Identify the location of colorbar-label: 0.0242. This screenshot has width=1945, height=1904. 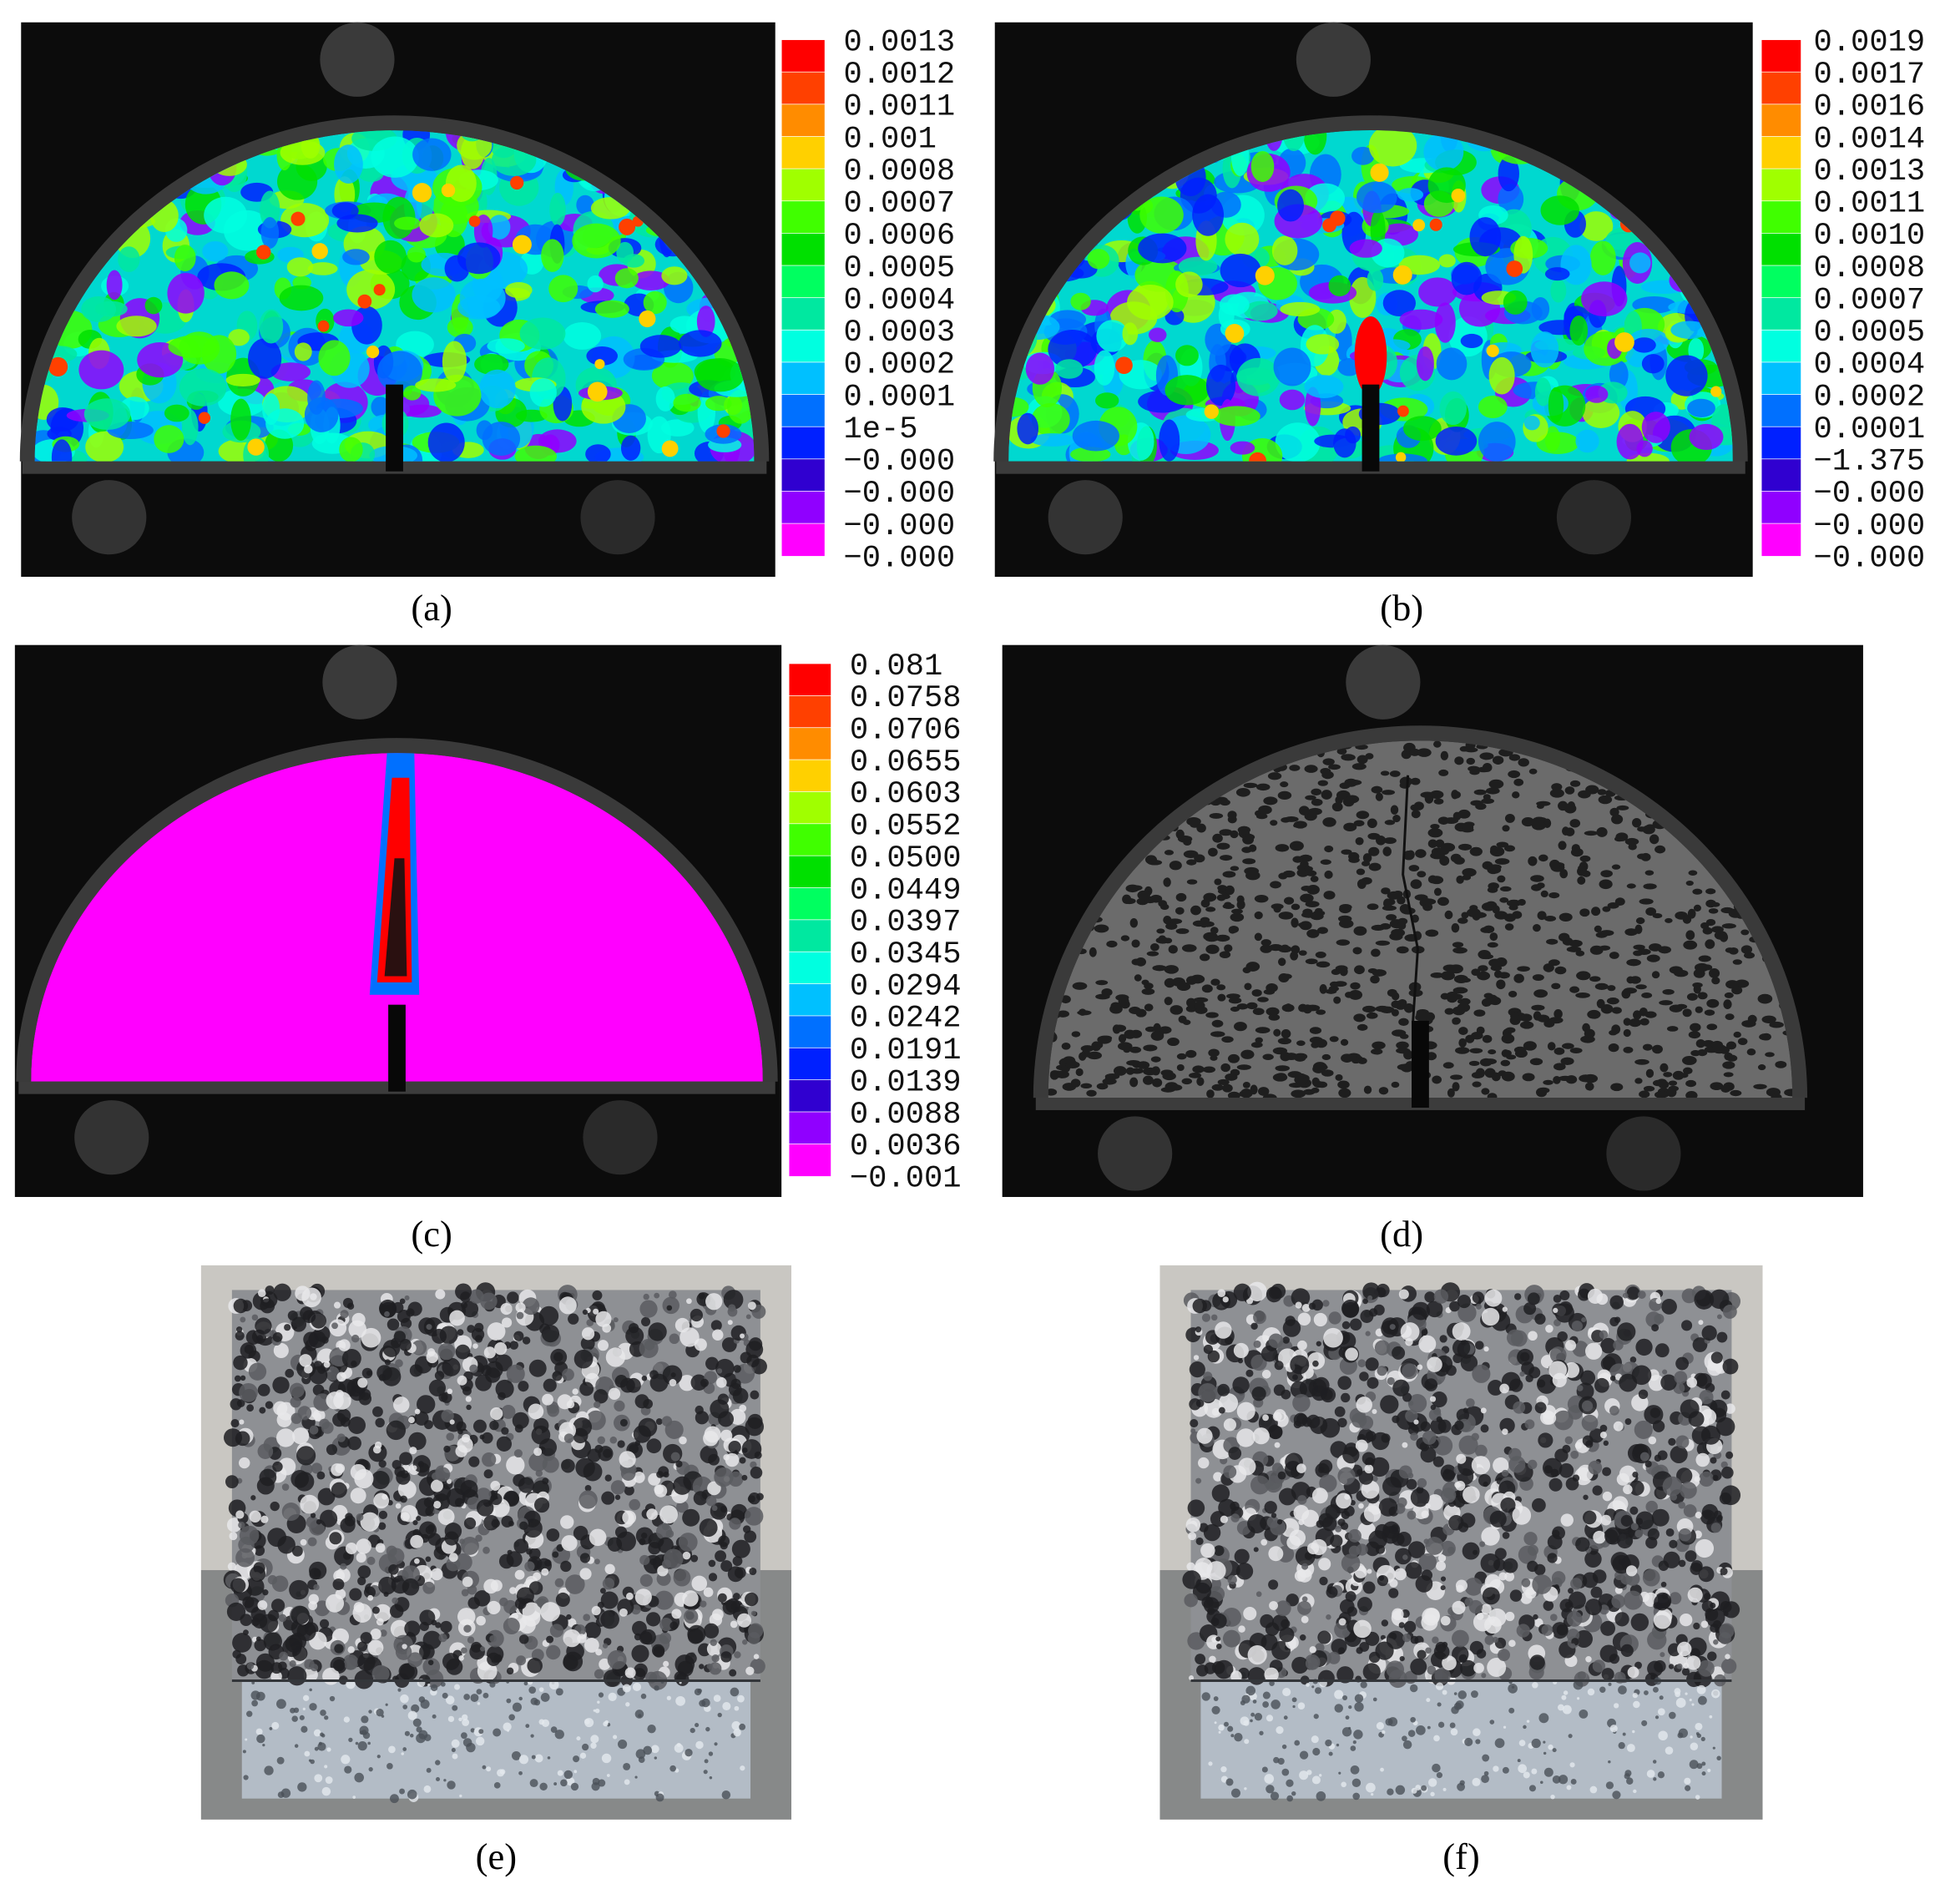
(906, 1019).